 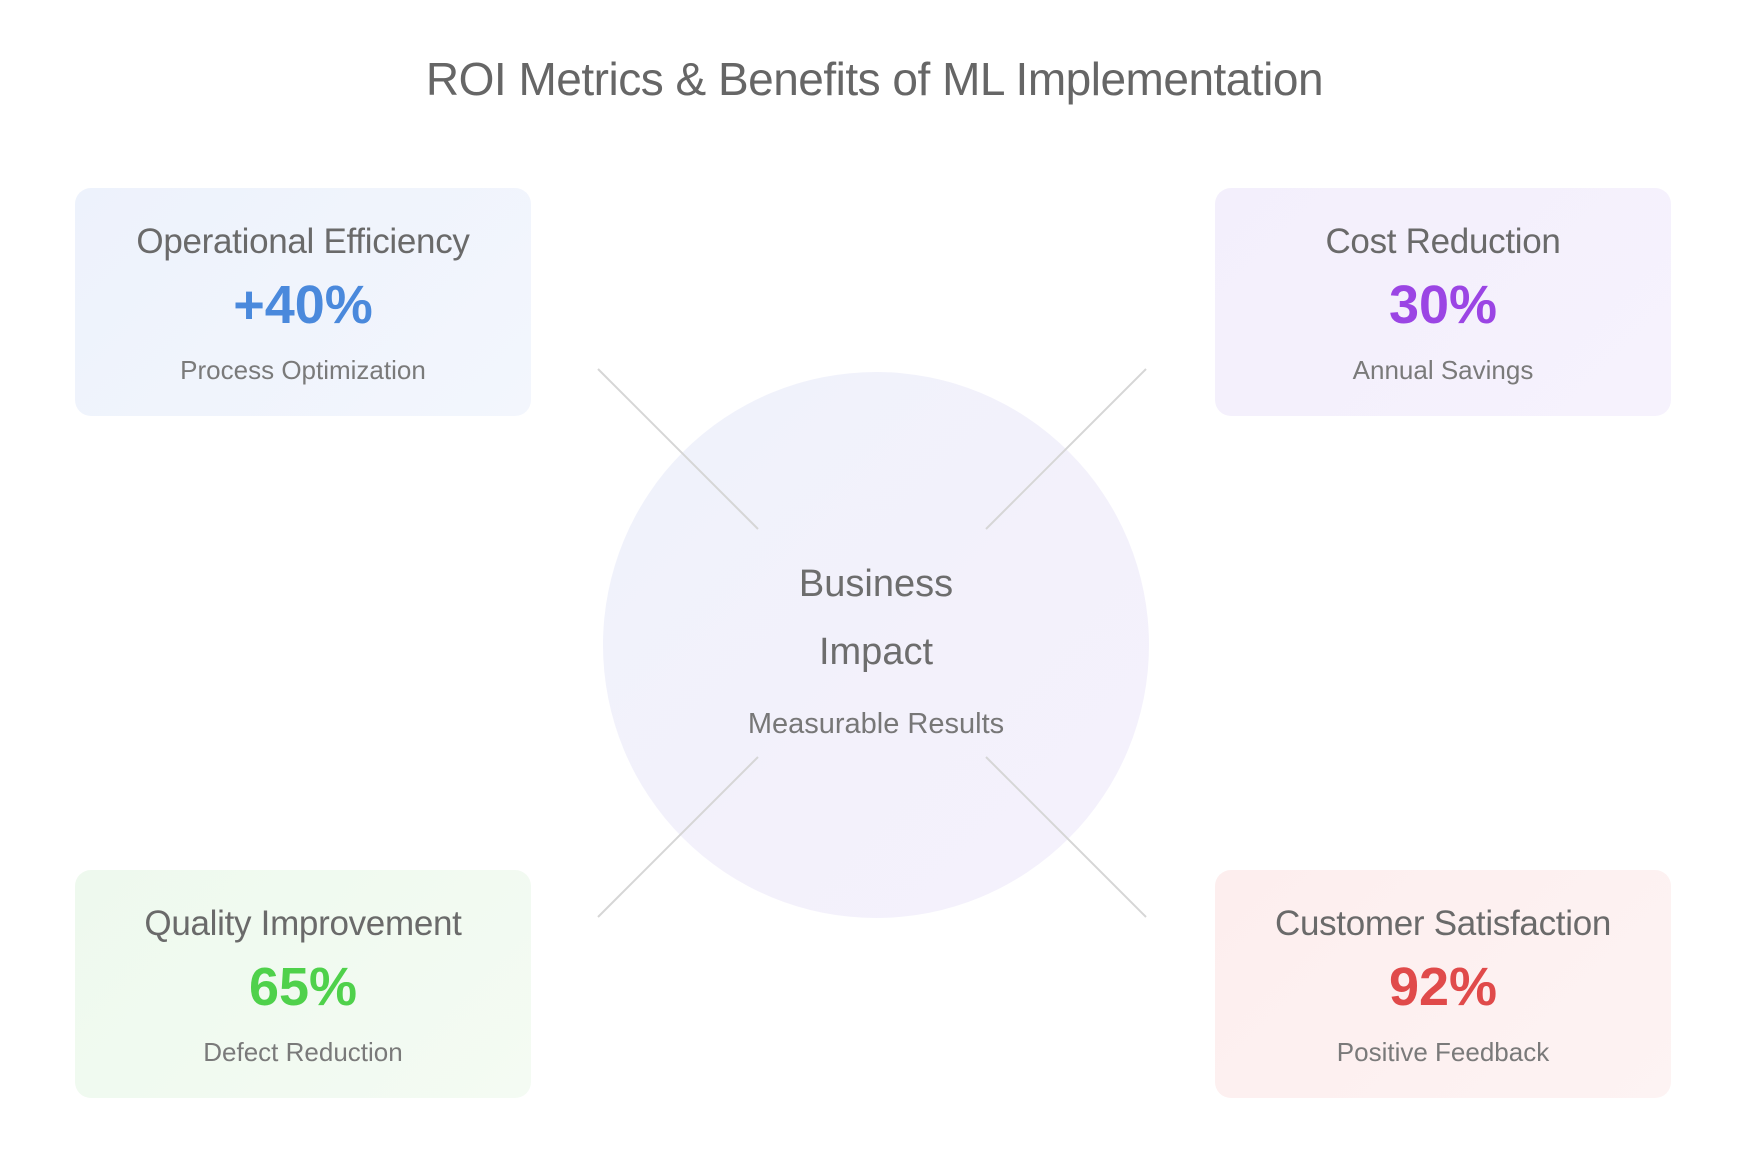 I want to click on card-quality-improvement: Quality Improvement 65% Defect Reduction, so click(x=303, y=984).